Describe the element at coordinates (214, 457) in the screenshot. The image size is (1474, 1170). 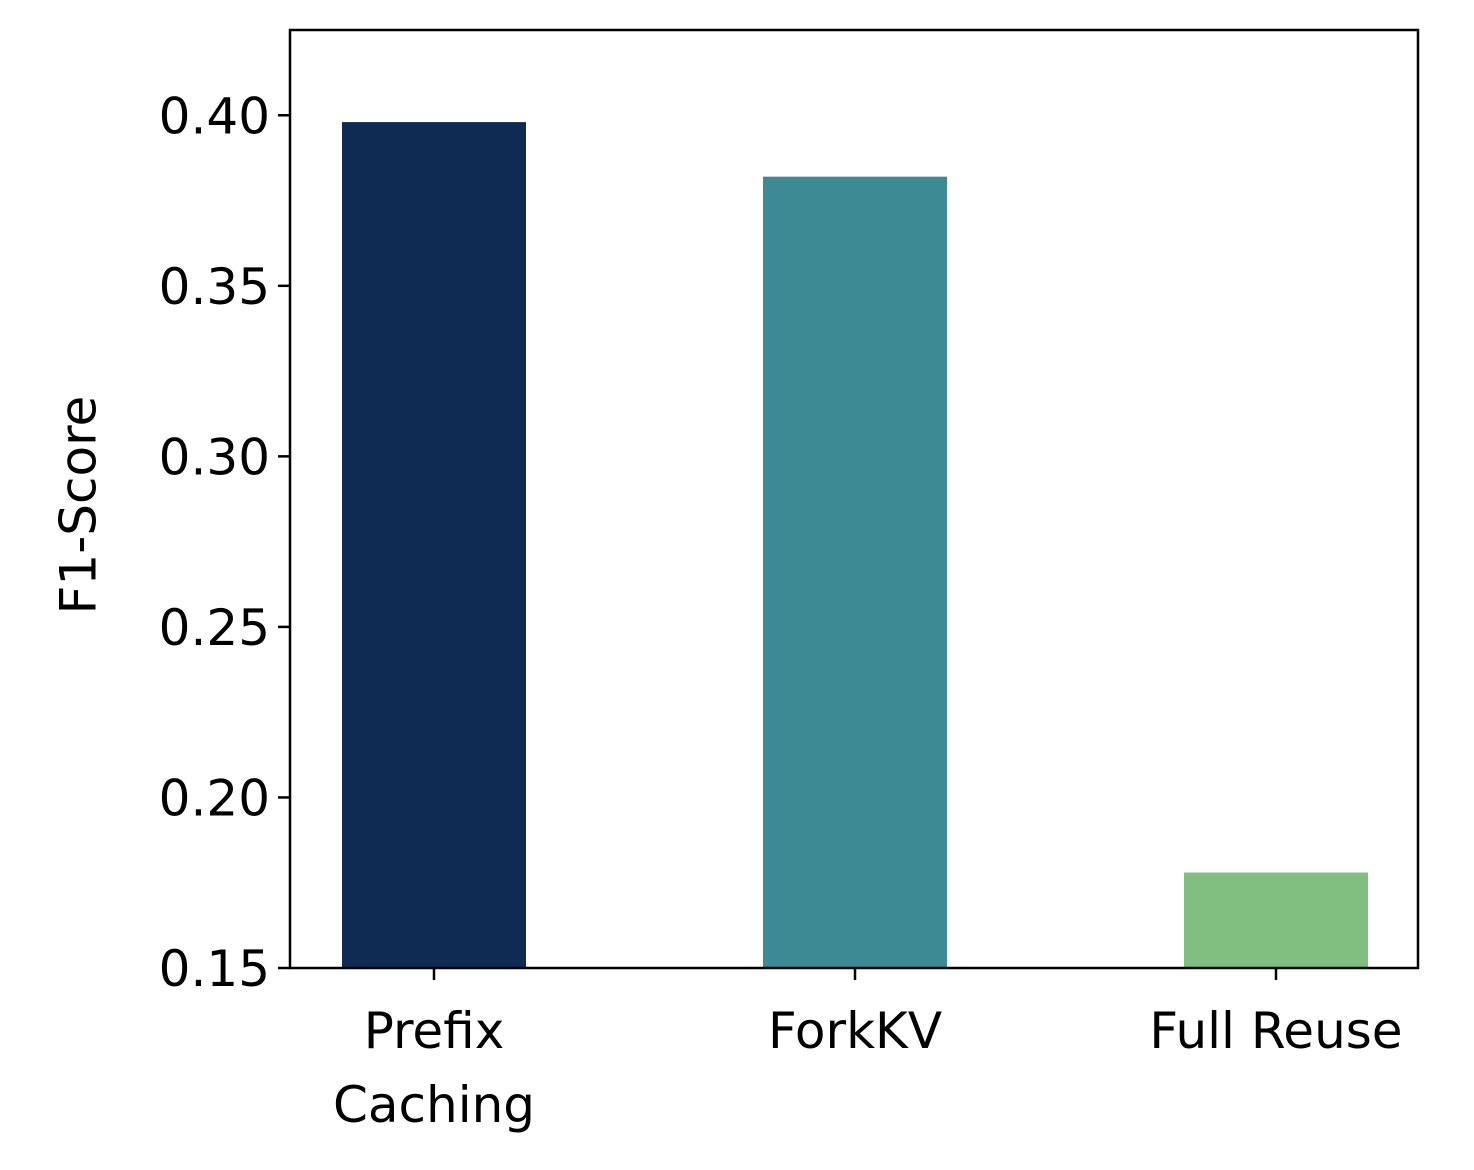
I see `y-tick-label: 0.30` at that location.